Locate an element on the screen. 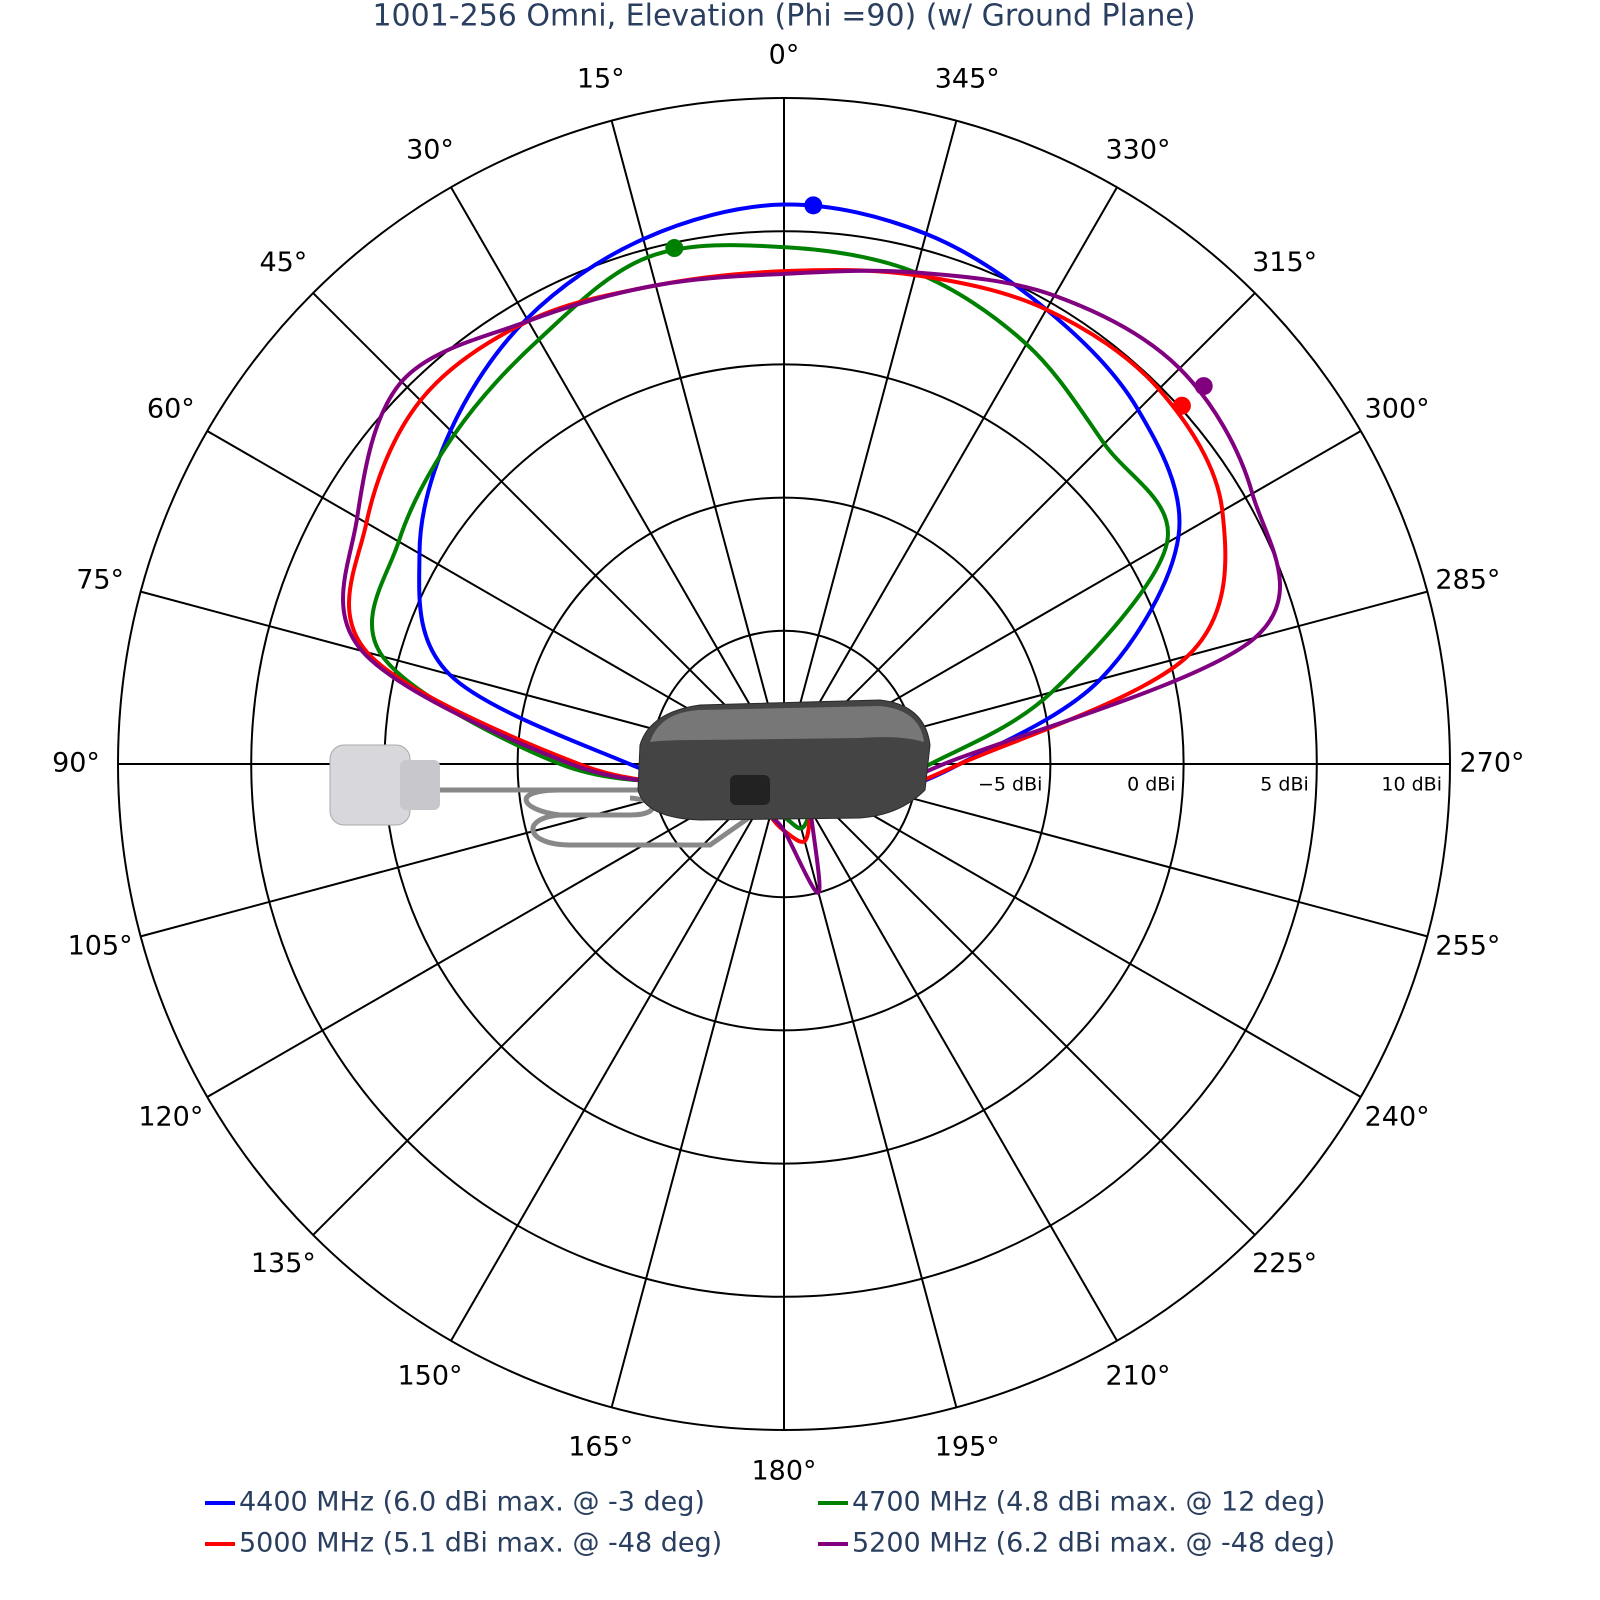  angular-tick-label: 225° is located at coordinates (1284, 1263).